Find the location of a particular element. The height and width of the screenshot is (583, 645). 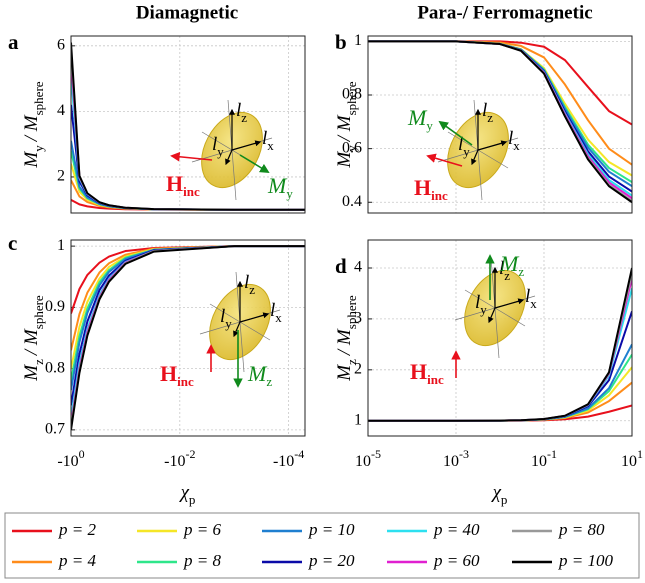

x-tick-label: 10⁻³ is located at coordinates (456, 458).